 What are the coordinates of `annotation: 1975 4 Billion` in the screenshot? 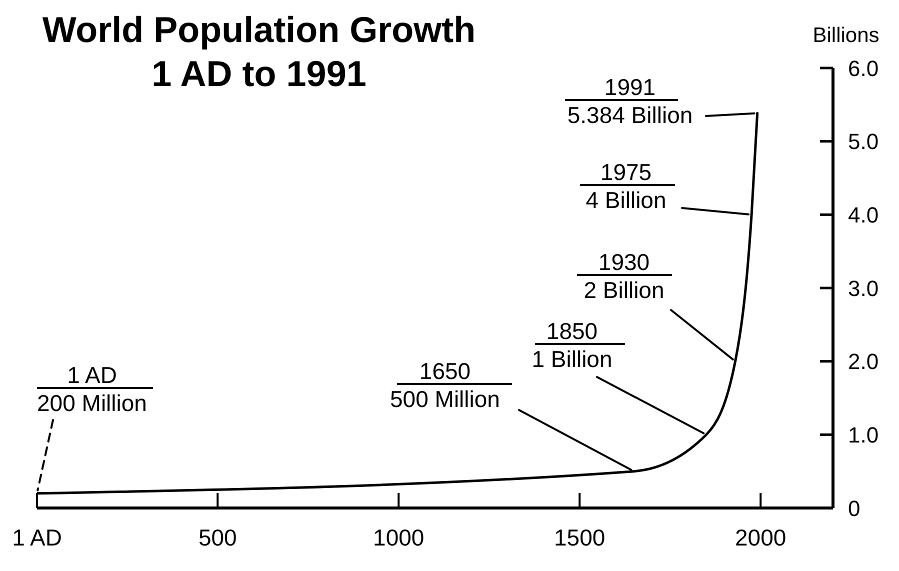 It's located at (626, 186).